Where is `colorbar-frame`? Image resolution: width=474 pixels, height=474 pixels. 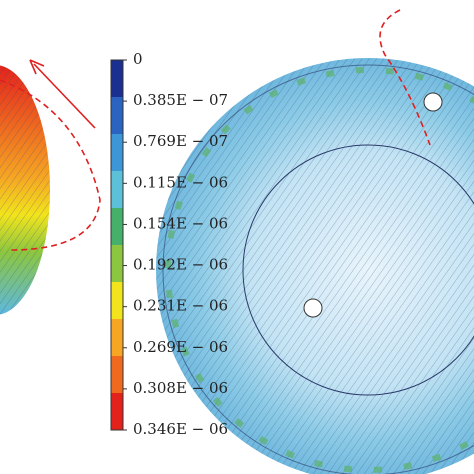 colorbar-frame is located at coordinates (117, 245).